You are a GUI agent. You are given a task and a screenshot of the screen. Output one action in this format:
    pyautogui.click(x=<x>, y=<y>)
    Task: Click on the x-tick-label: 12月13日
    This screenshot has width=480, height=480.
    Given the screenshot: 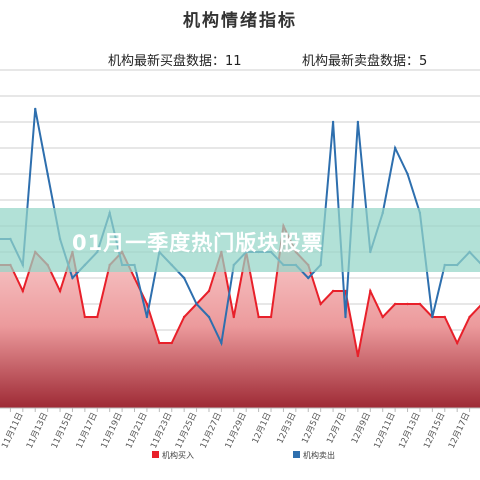 What is the action you would take?
    pyautogui.click(x=409, y=430)
    